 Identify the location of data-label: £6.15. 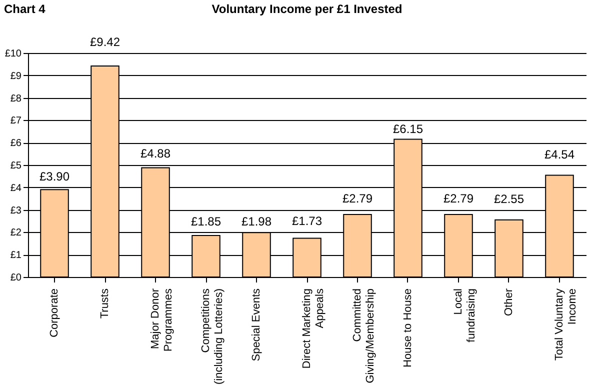
(408, 129).